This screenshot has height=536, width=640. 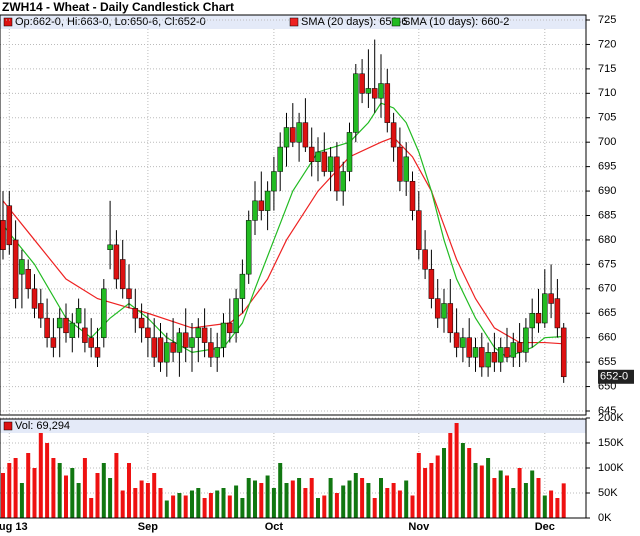 What do you see at coordinates (396, 22) in the screenshot?
I see `legend-swatch` at bounding box center [396, 22].